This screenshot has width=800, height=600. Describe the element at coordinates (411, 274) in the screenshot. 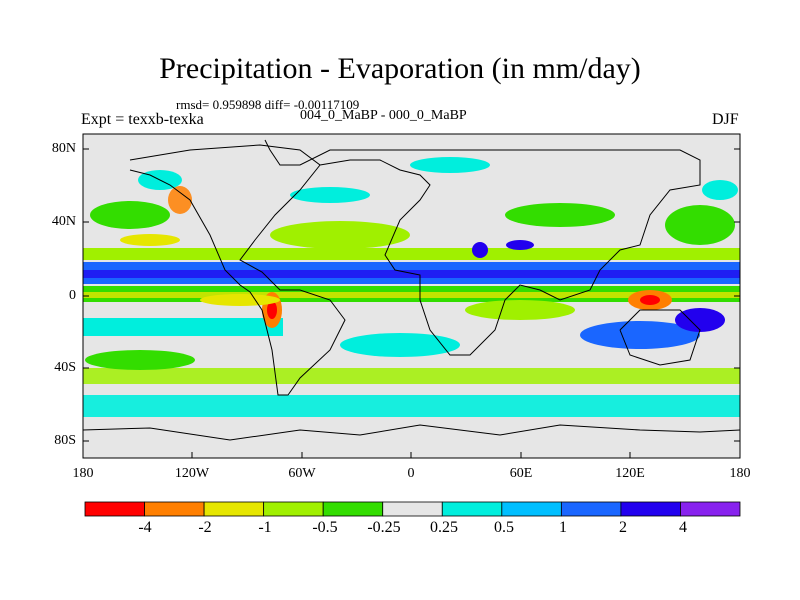

I see `itcz-core` at that location.